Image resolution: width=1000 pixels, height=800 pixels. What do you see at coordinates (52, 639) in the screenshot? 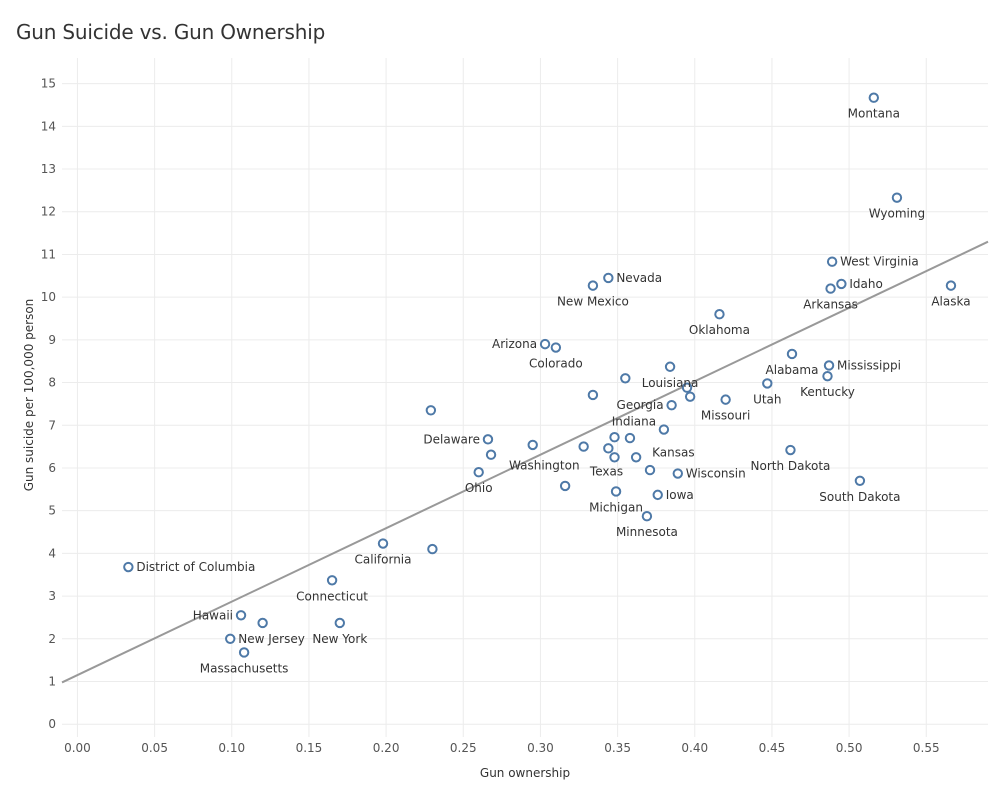
I see `y-tick-label: 2` at bounding box center [52, 639].